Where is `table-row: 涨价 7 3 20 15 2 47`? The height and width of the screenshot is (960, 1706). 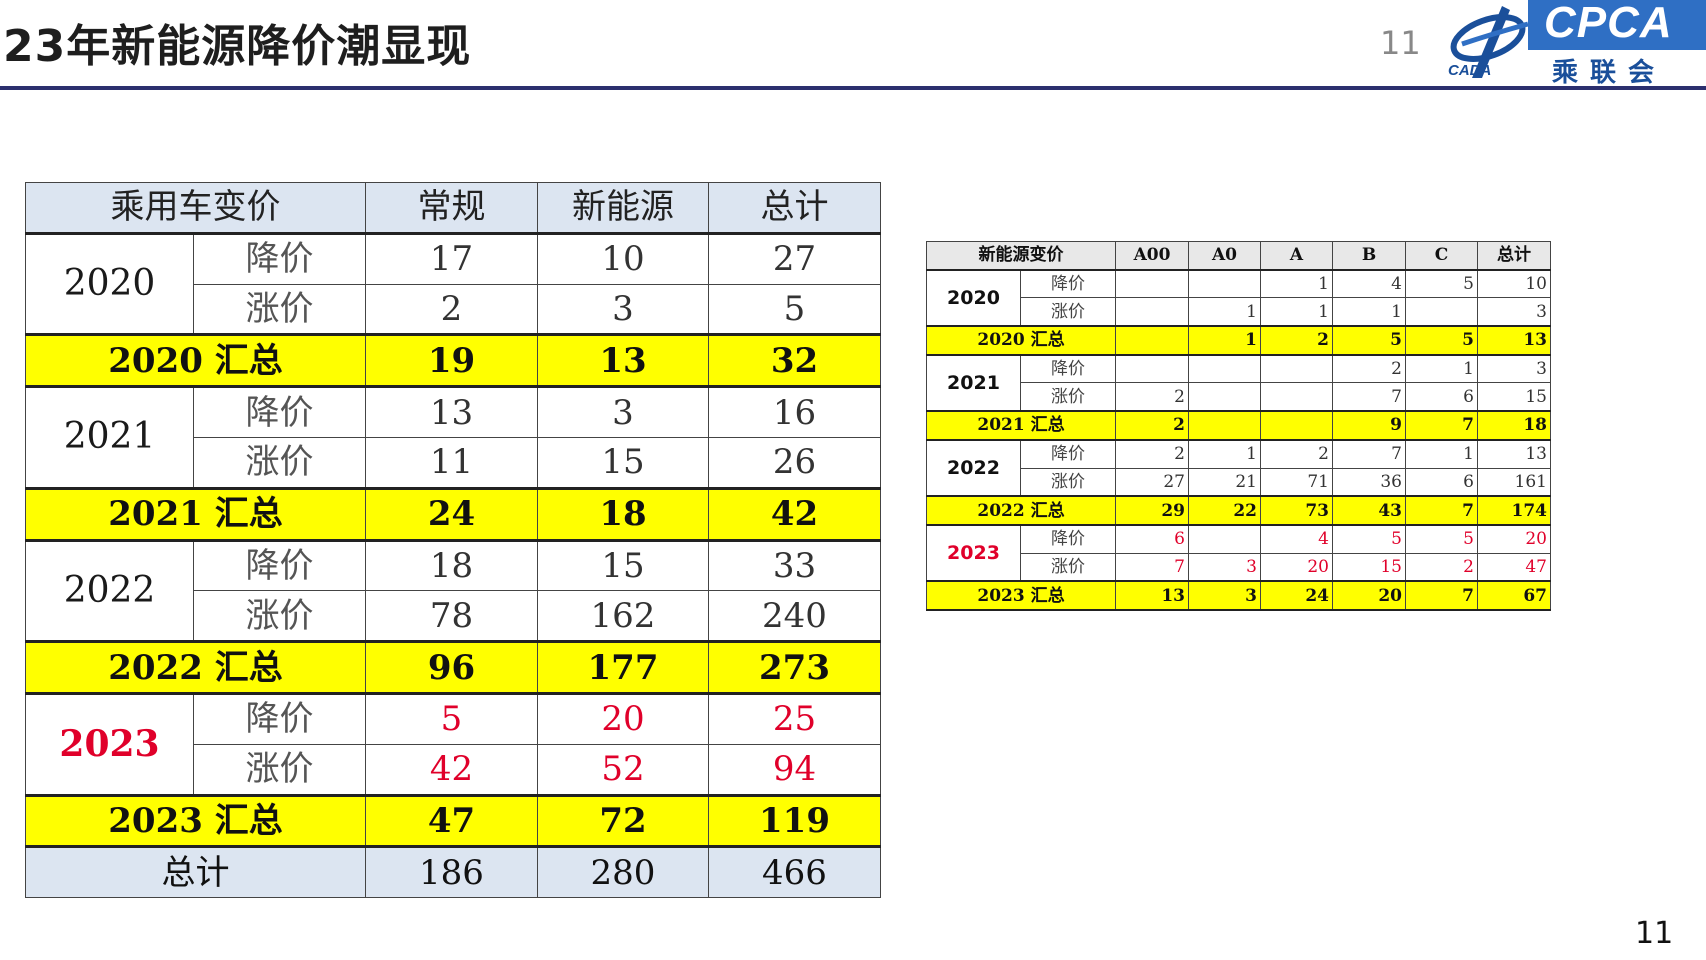
table-row: 涨价 7 3 20 15 2 47 is located at coordinates (1239, 567).